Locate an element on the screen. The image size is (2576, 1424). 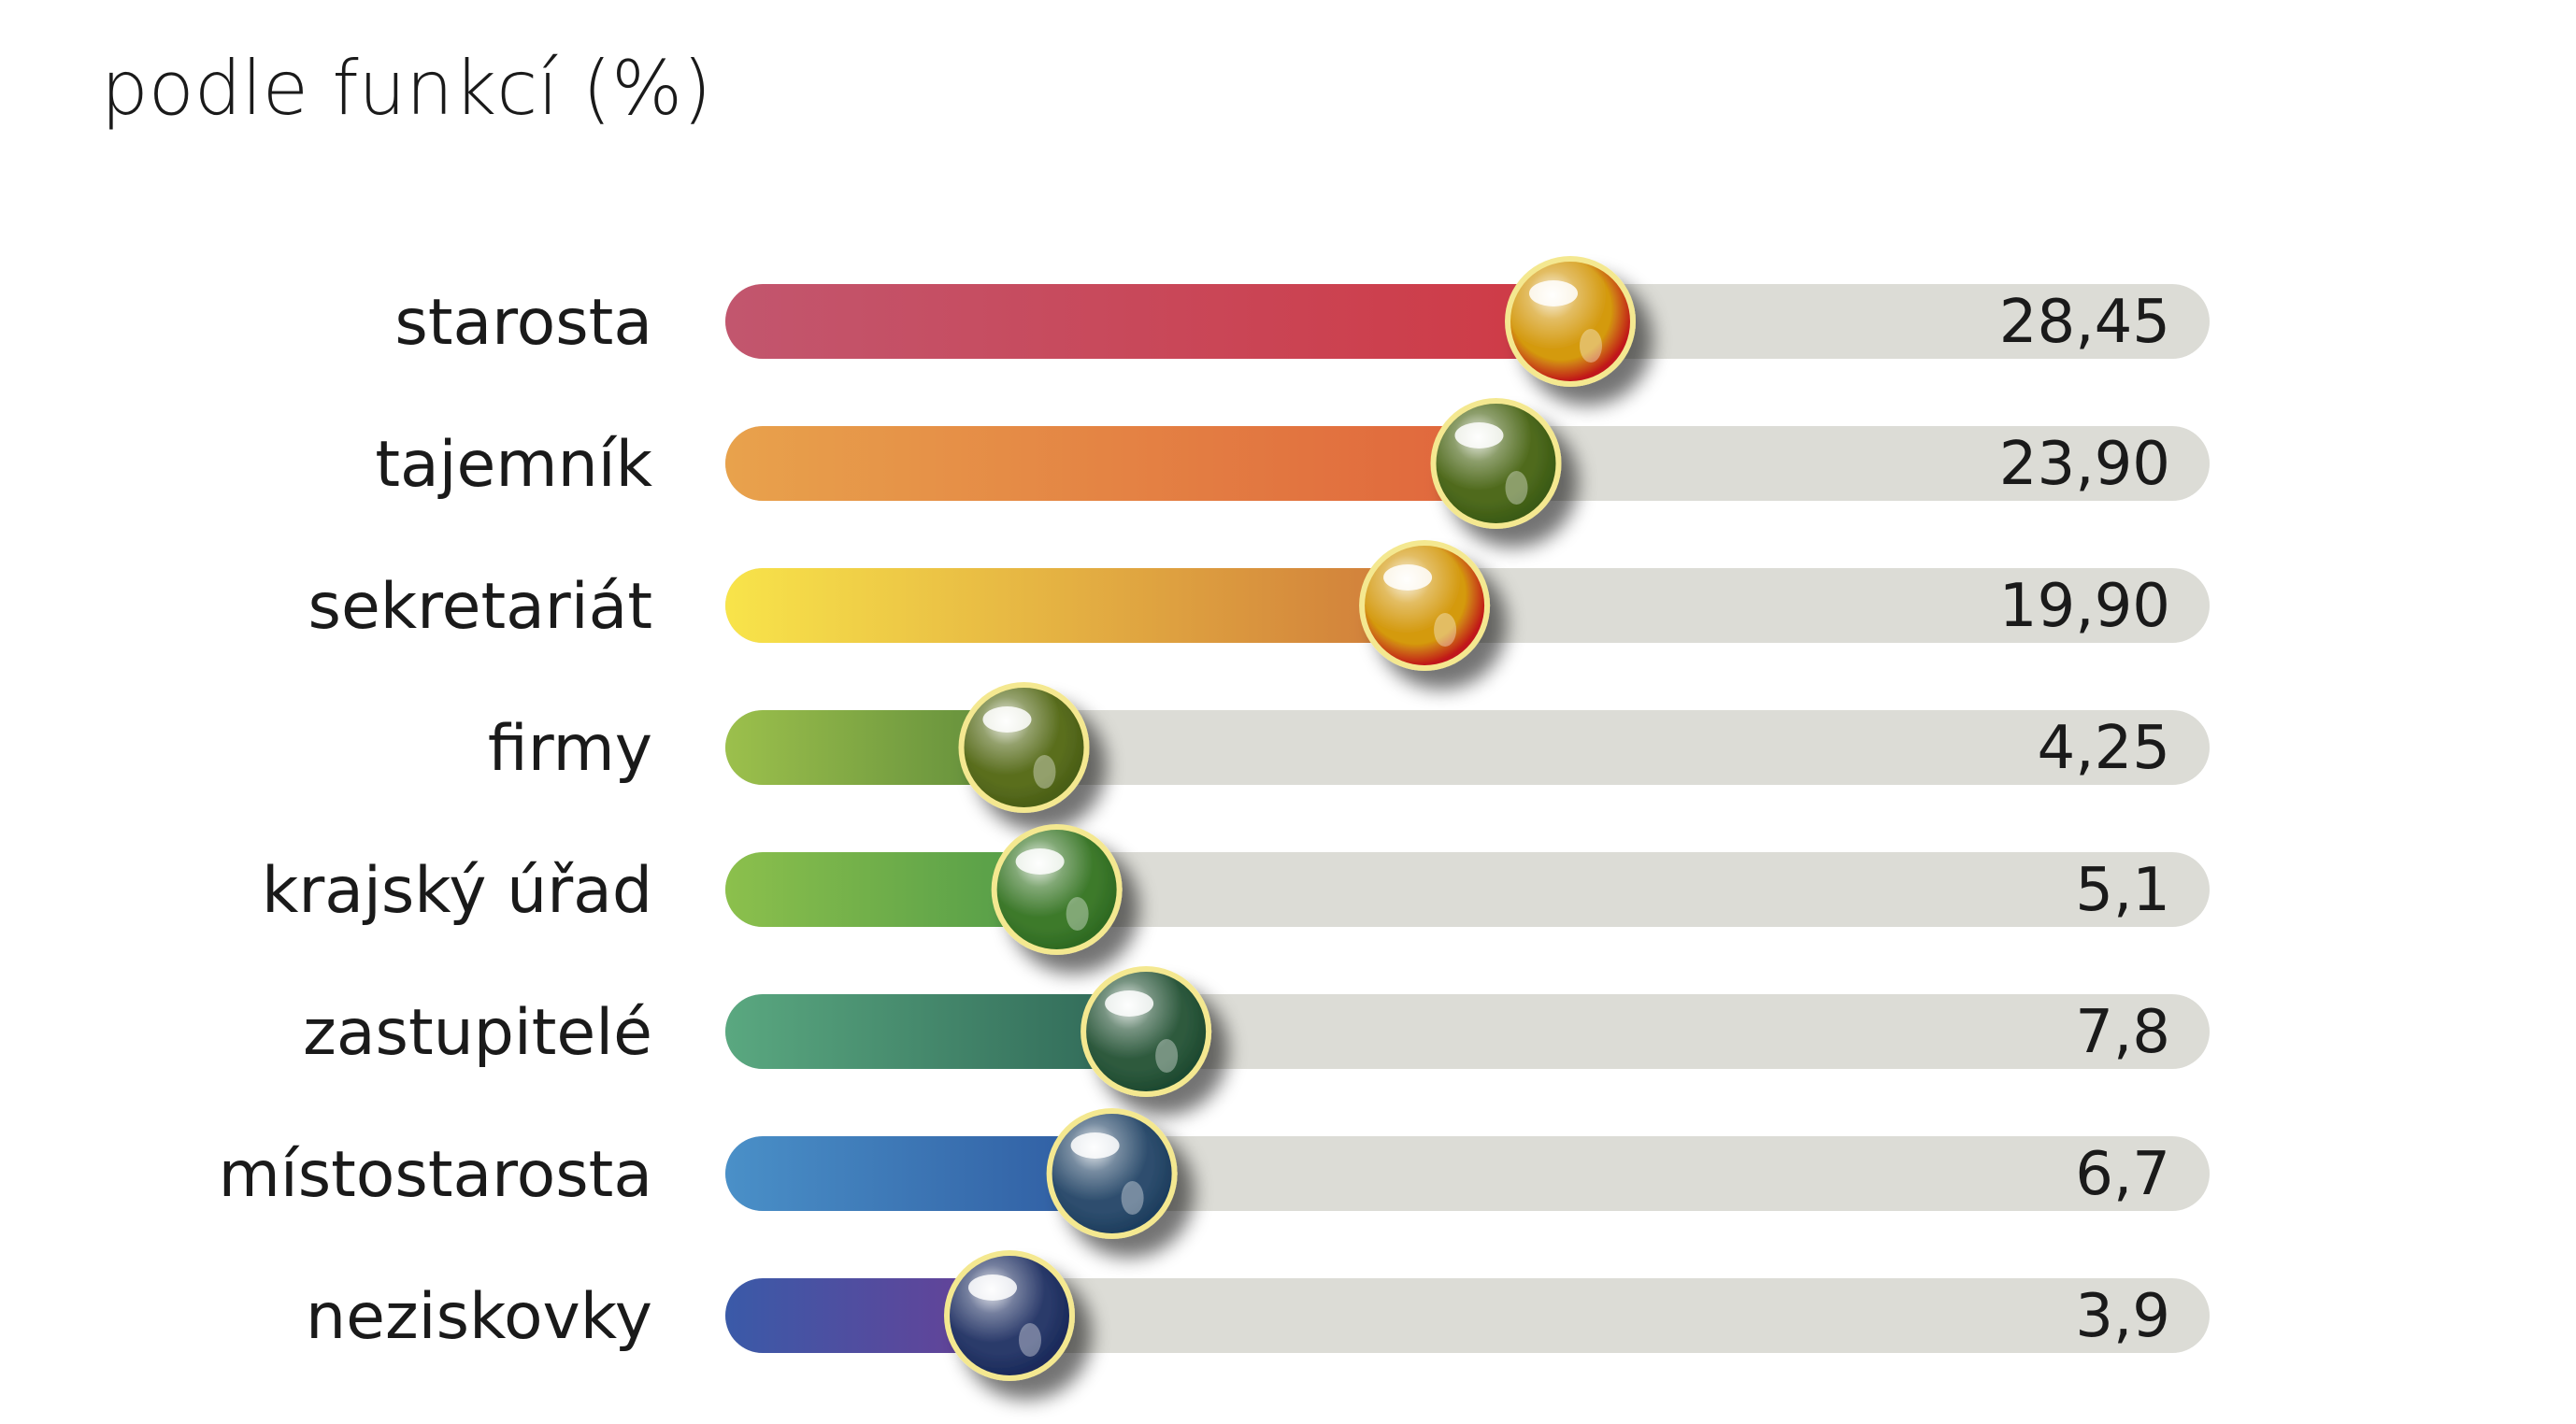
bar-row: krajský úřad 5,1 is located at coordinates (1236, 889).